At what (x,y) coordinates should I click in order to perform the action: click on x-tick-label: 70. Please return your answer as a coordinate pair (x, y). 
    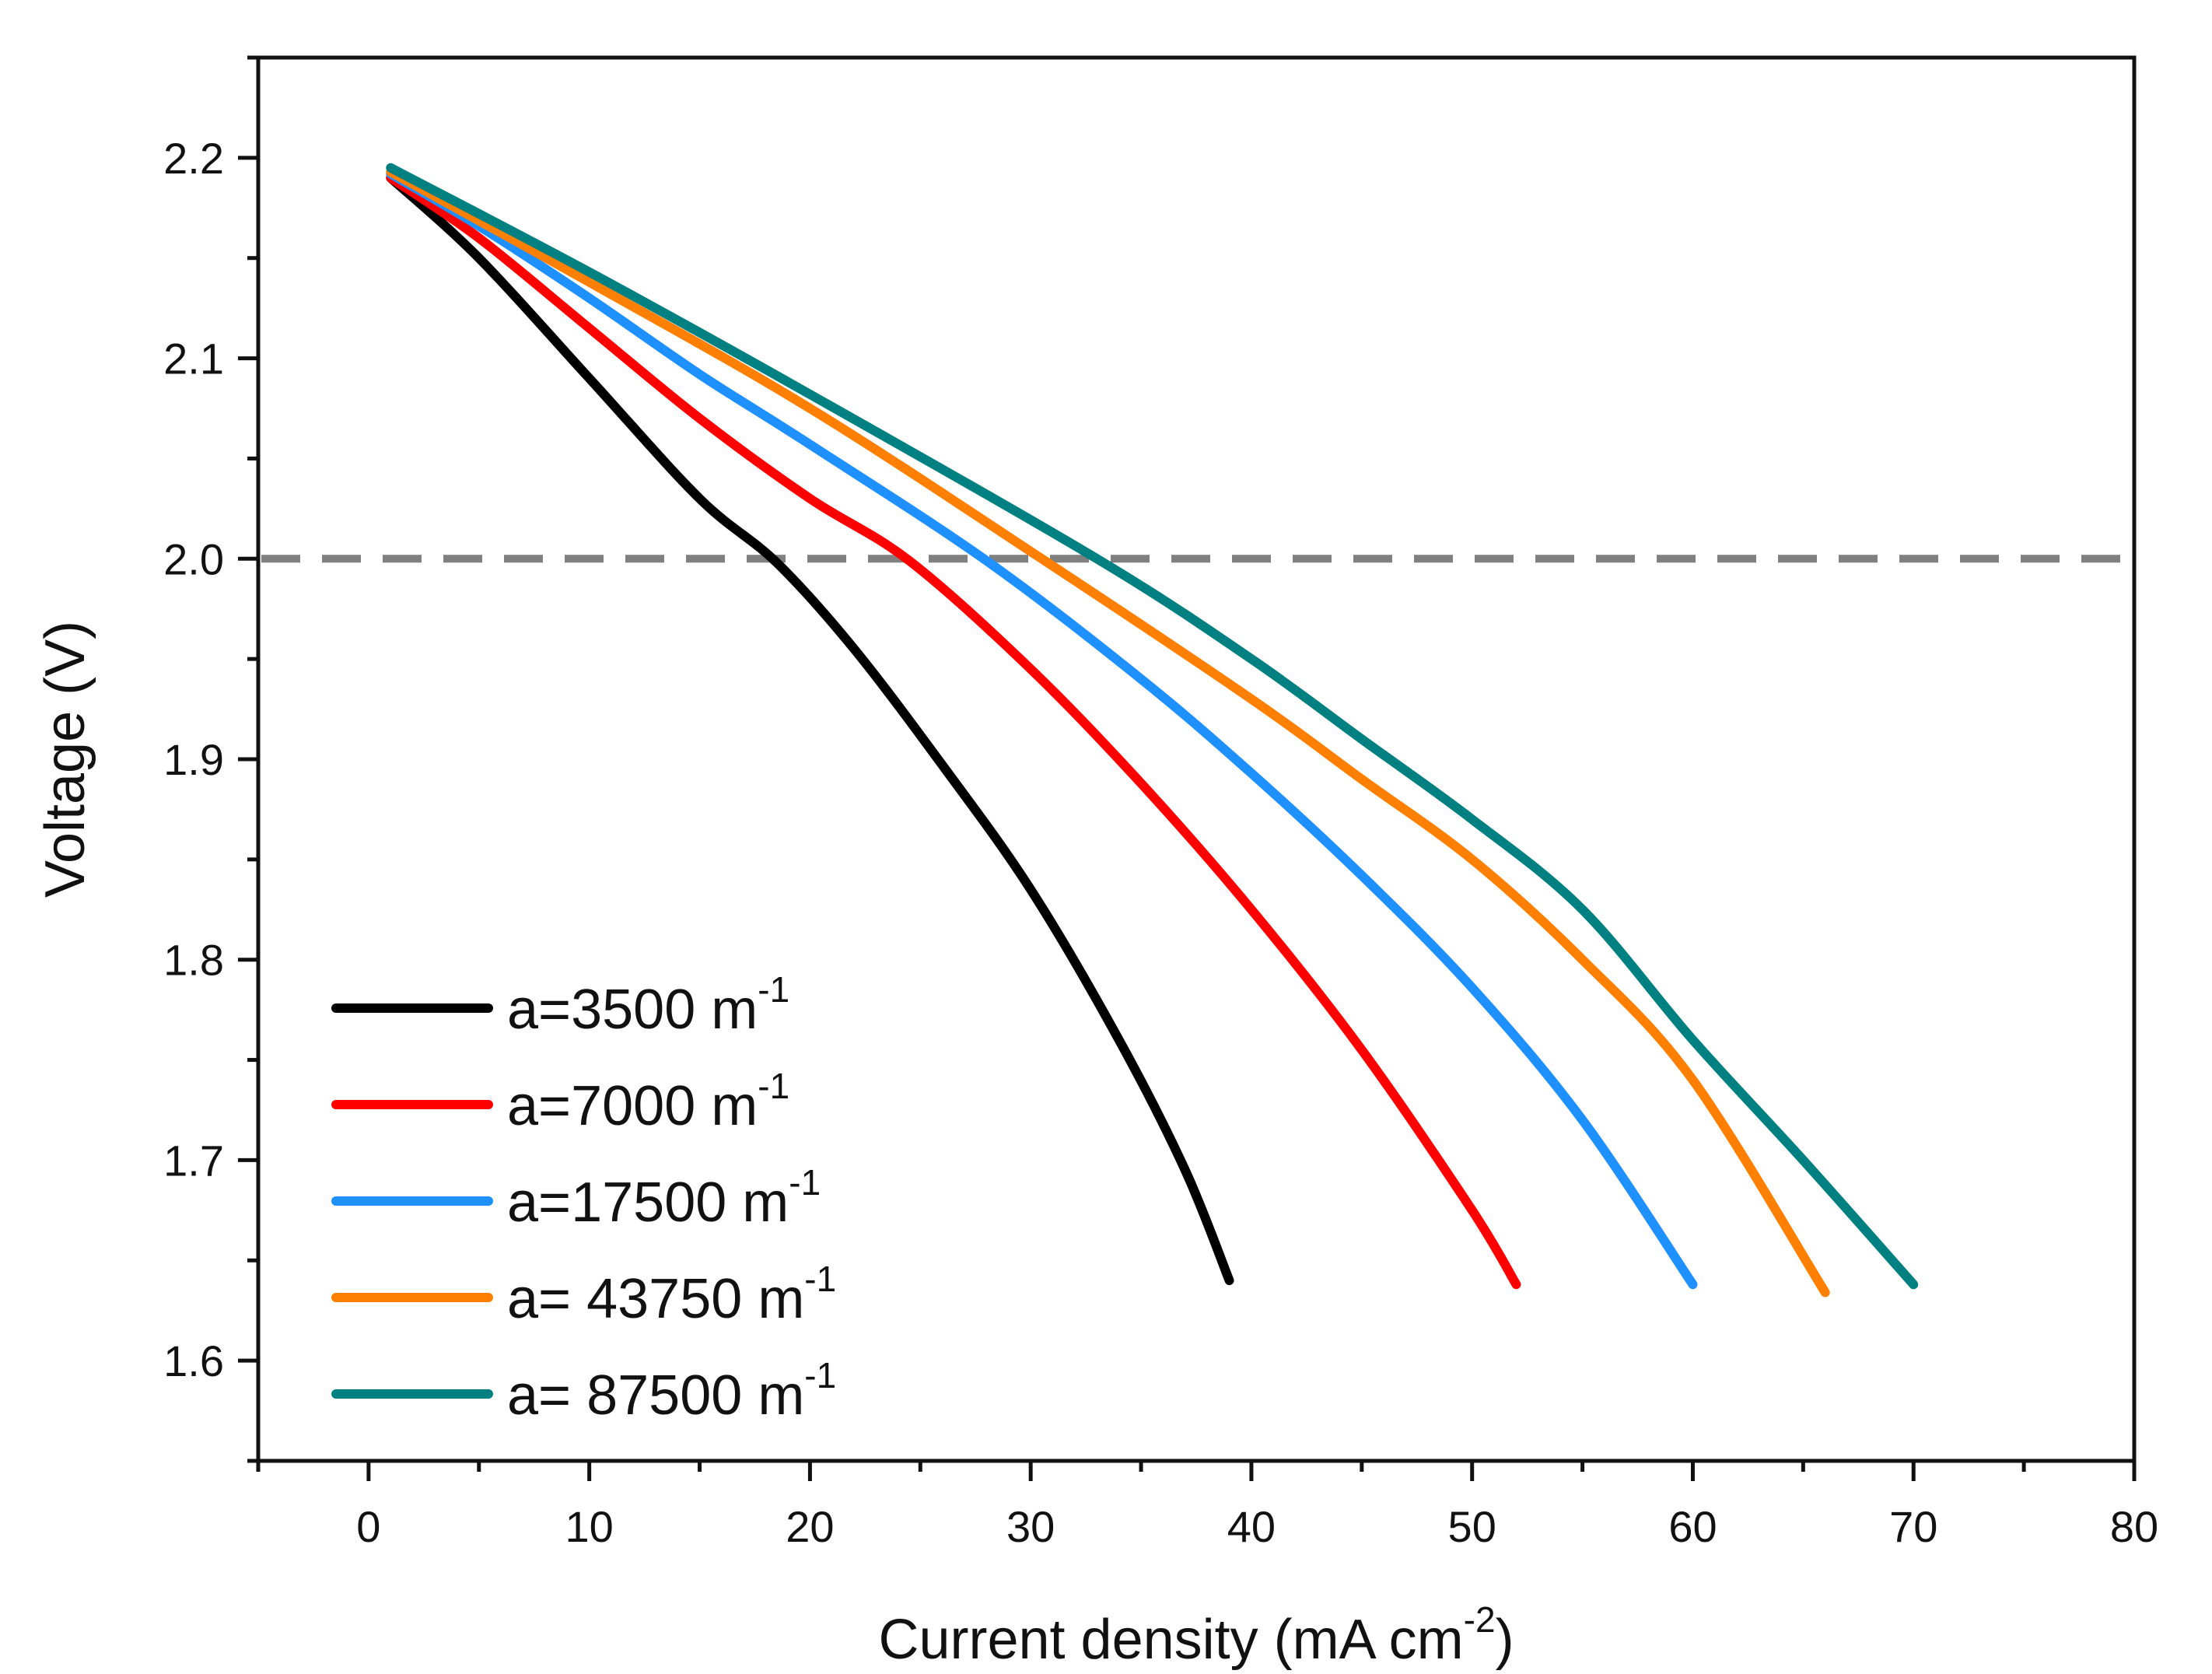
    Looking at the image, I should click on (1913, 1526).